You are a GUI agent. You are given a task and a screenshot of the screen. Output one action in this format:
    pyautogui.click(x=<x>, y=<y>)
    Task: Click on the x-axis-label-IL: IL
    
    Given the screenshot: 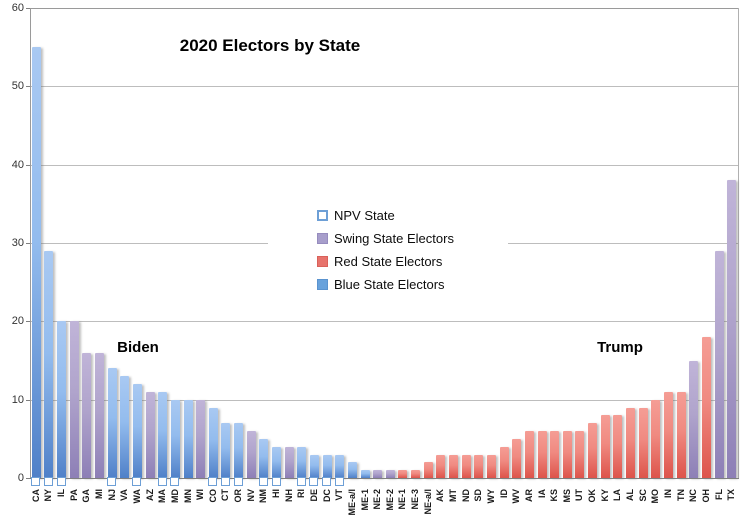 What is the action you would take?
    pyautogui.click(x=61, y=493)
    